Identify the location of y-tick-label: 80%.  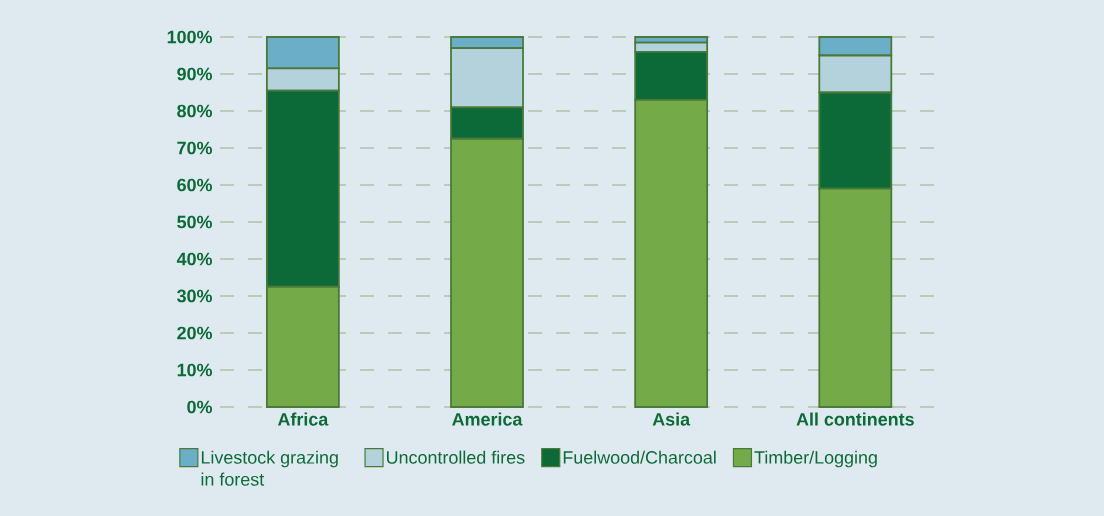
(195, 111).